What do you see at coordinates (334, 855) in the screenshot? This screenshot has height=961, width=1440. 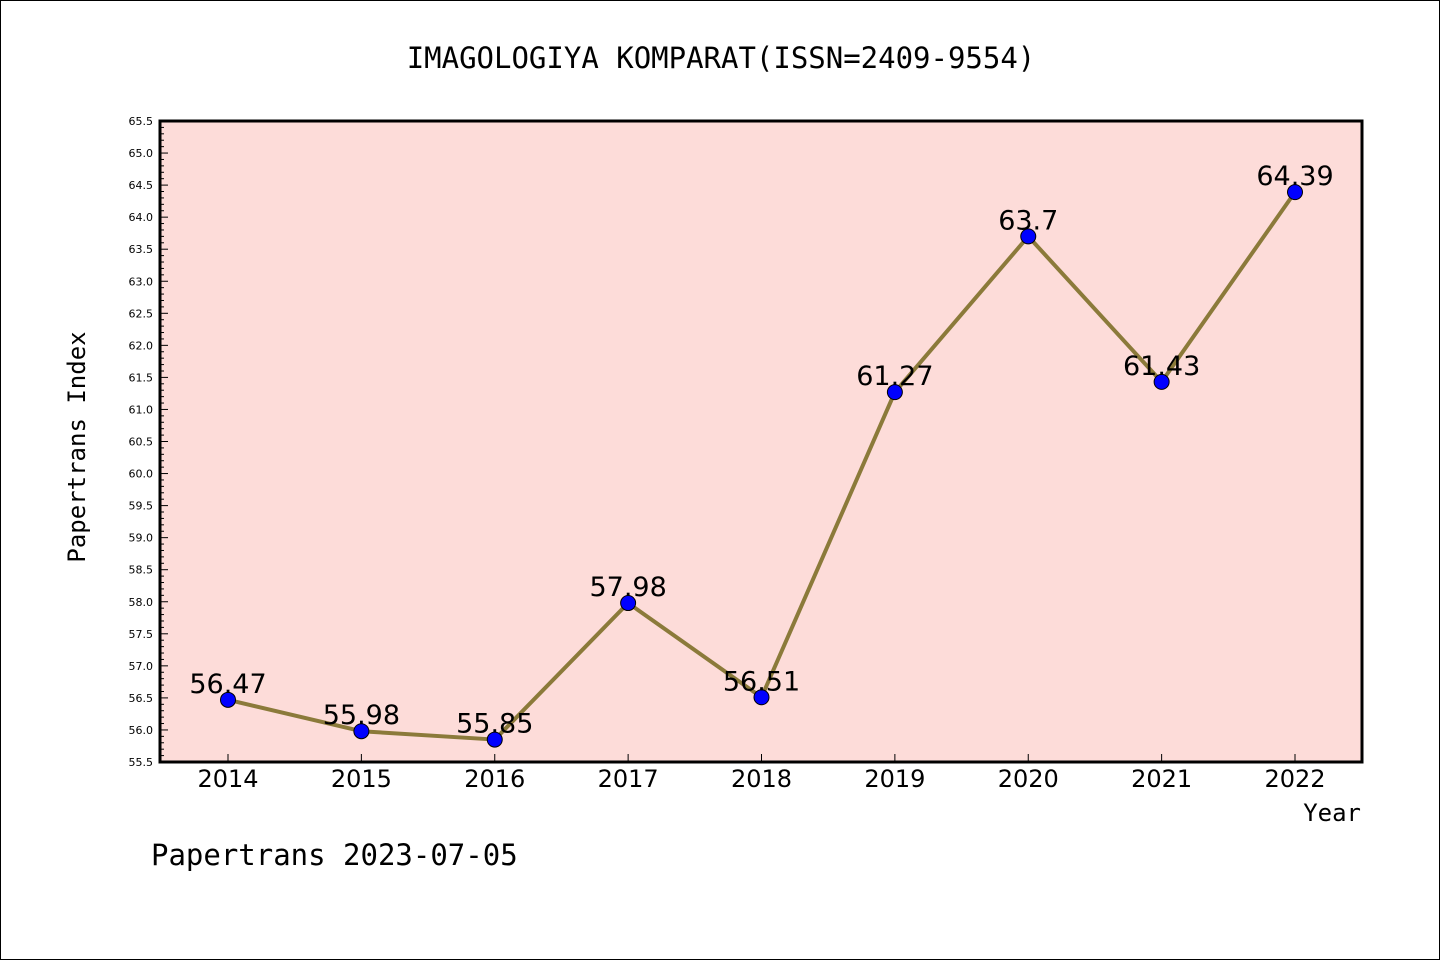 I see `chart-footer: Papertrans 2023-07-05` at bounding box center [334, 855].